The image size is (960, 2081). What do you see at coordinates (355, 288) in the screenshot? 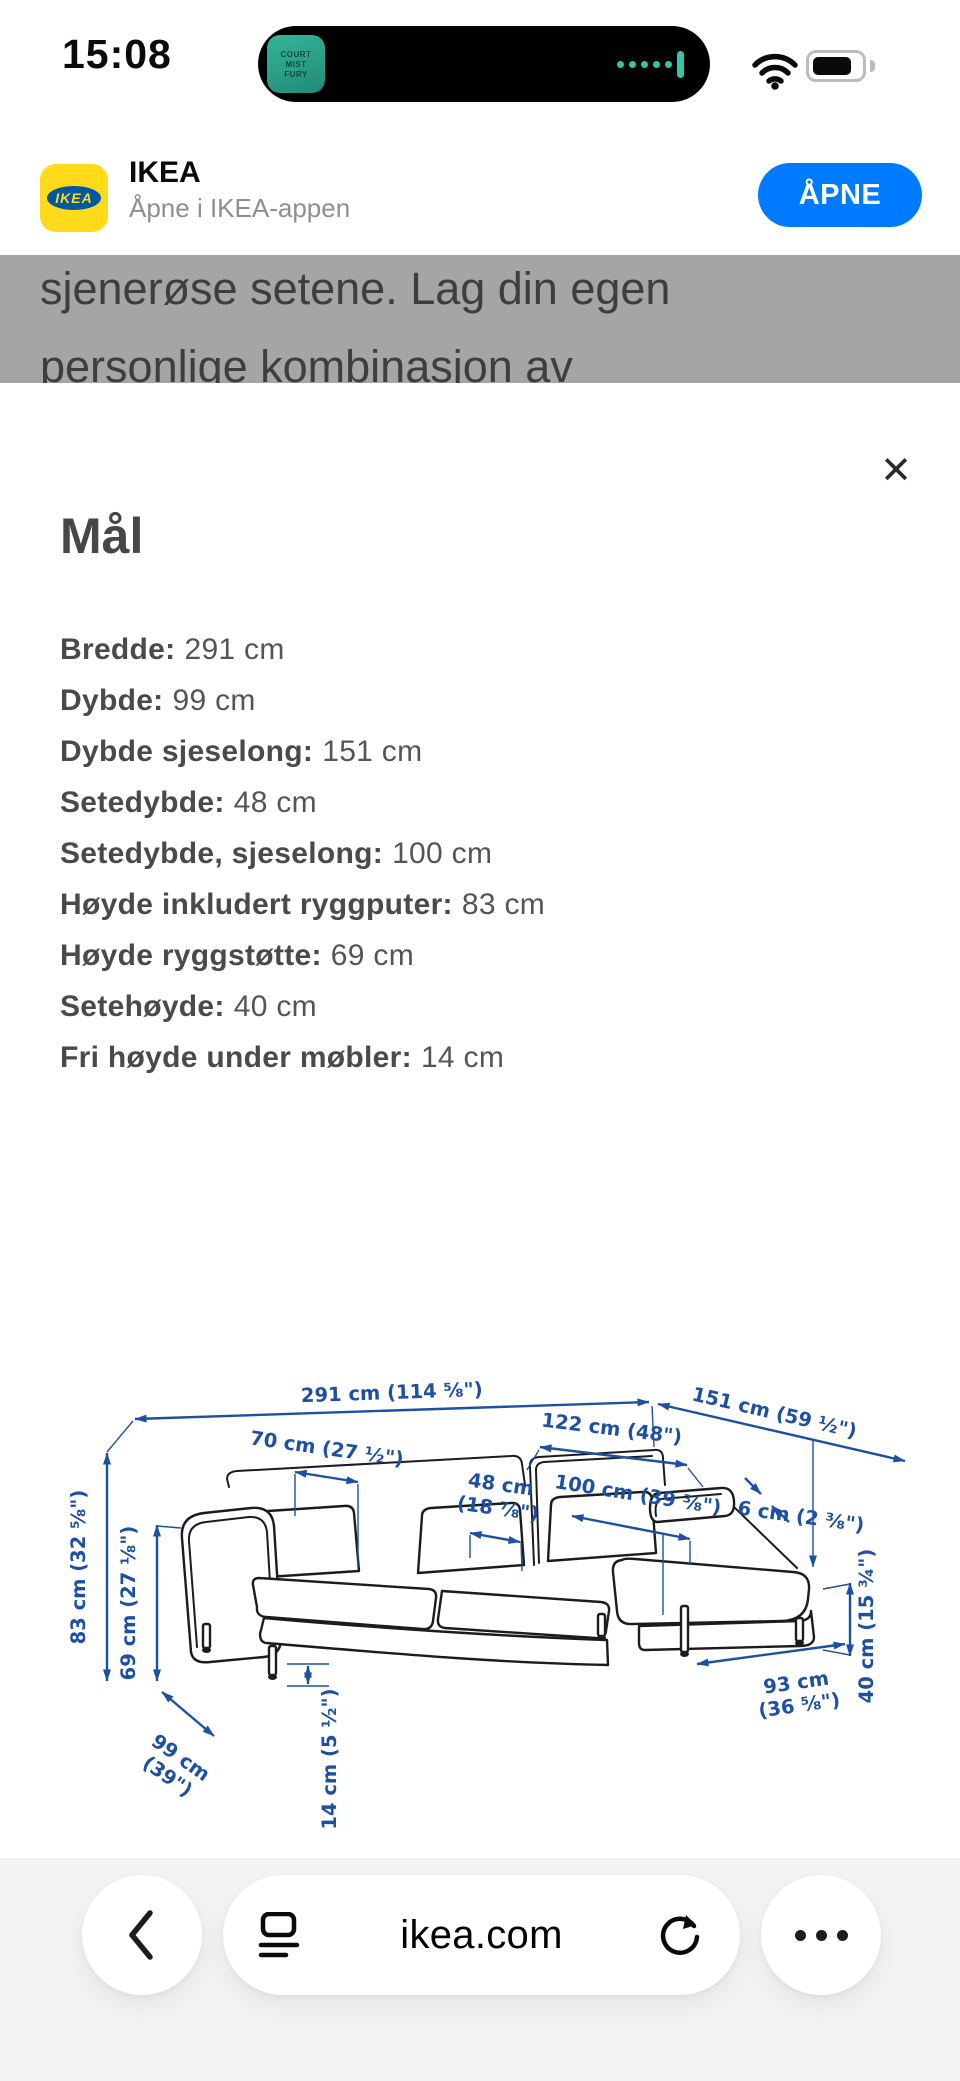
I see `page-text-line: sjenerøse setene. Lag din egen` at bounding box center [355, 288].